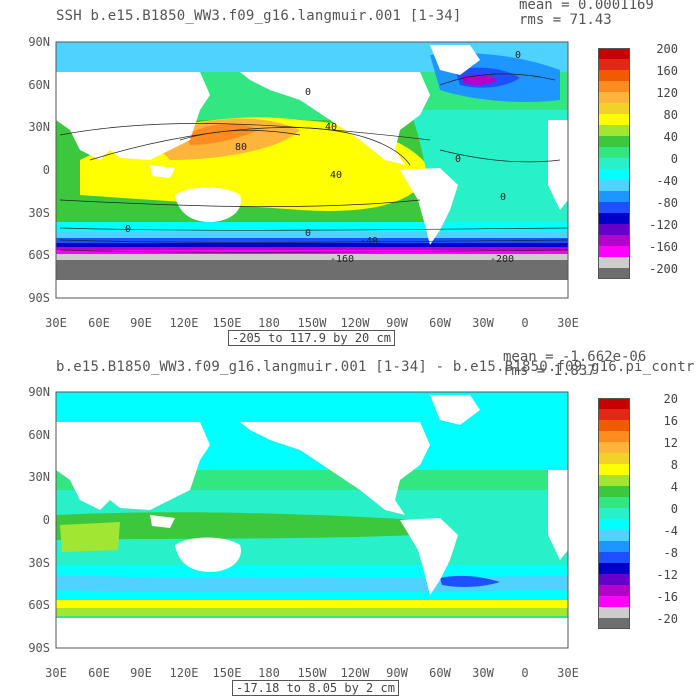 The height and width of the screenshot is (700, 700). Describe the element at coordinates (39, 85) in the screenshot. I see `lat-label: 60N` at that location.